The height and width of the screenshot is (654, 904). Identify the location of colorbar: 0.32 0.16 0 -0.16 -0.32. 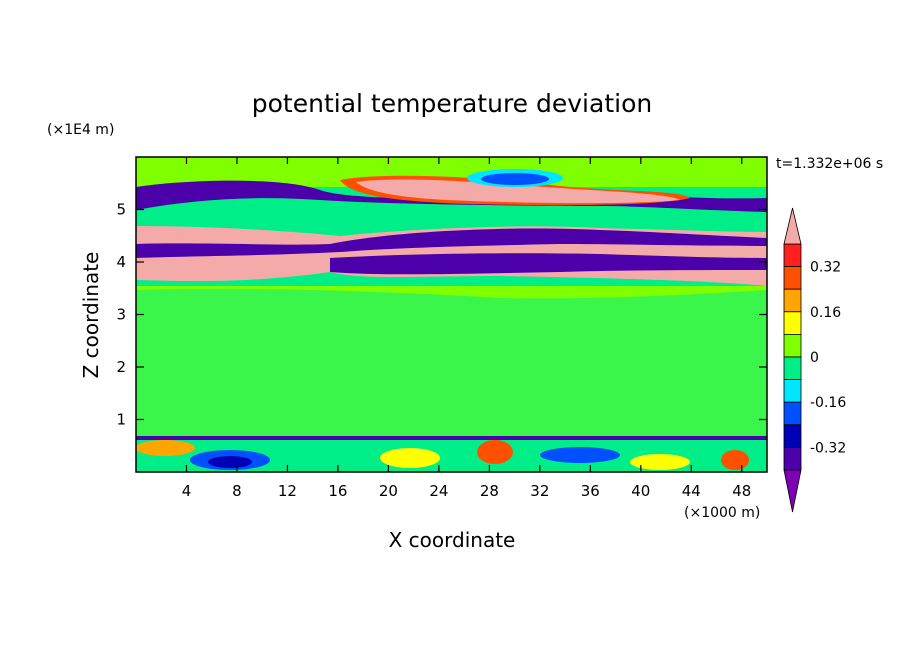
(814, 360).